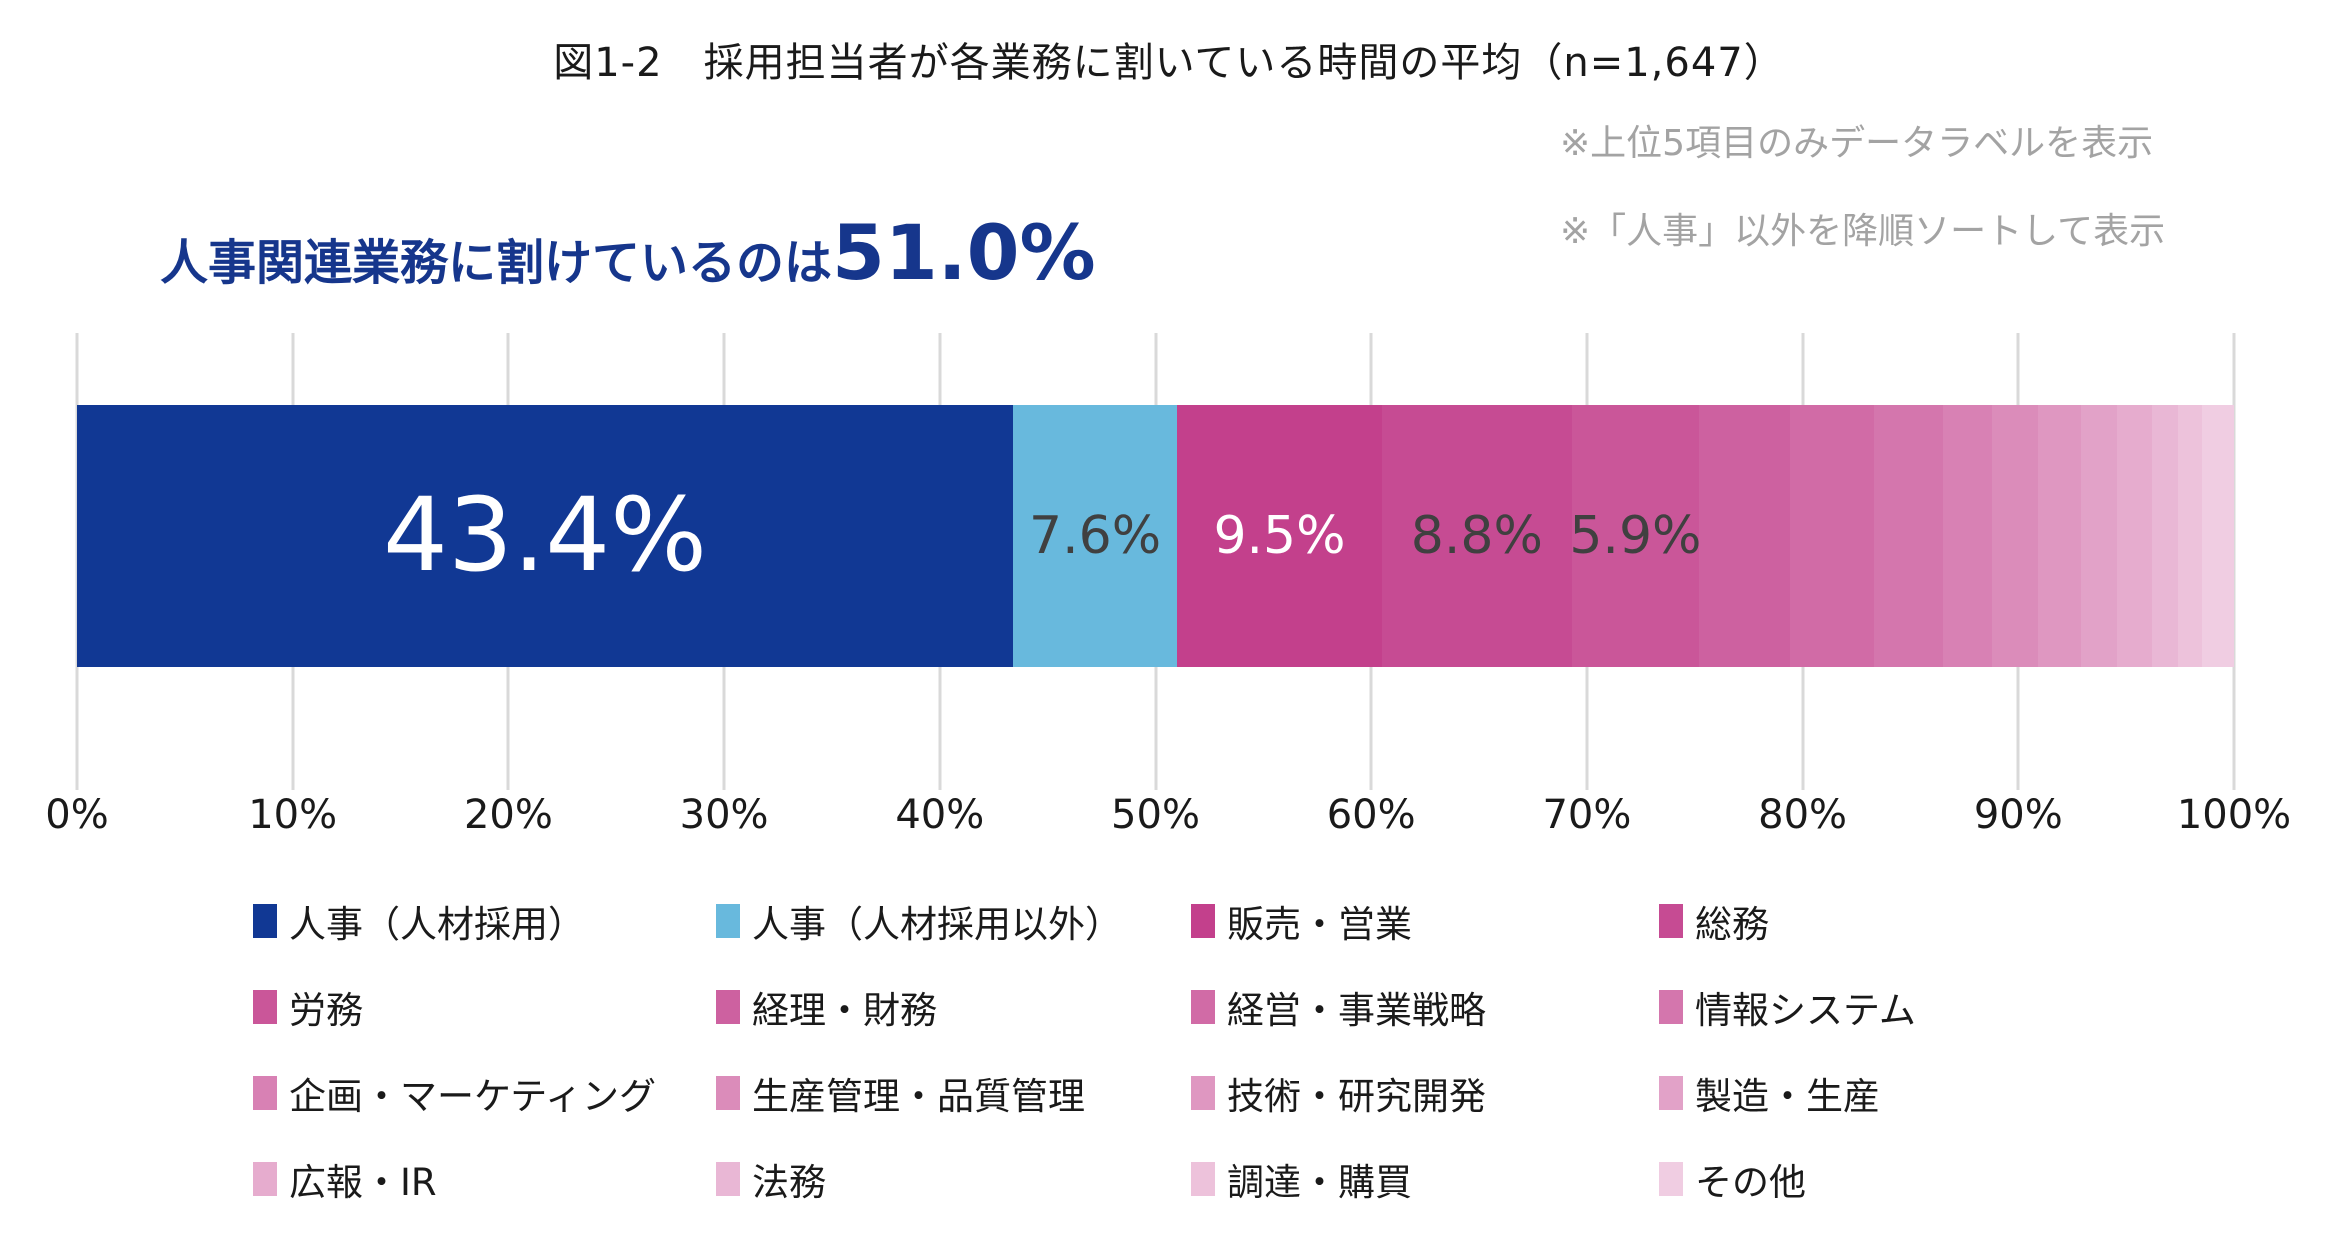 The height and width of the screenshot is (1234, 2338). Describe the element at coordinates (964, 252) in the screenshot. I see `headline-value: 51.0%` at that location.